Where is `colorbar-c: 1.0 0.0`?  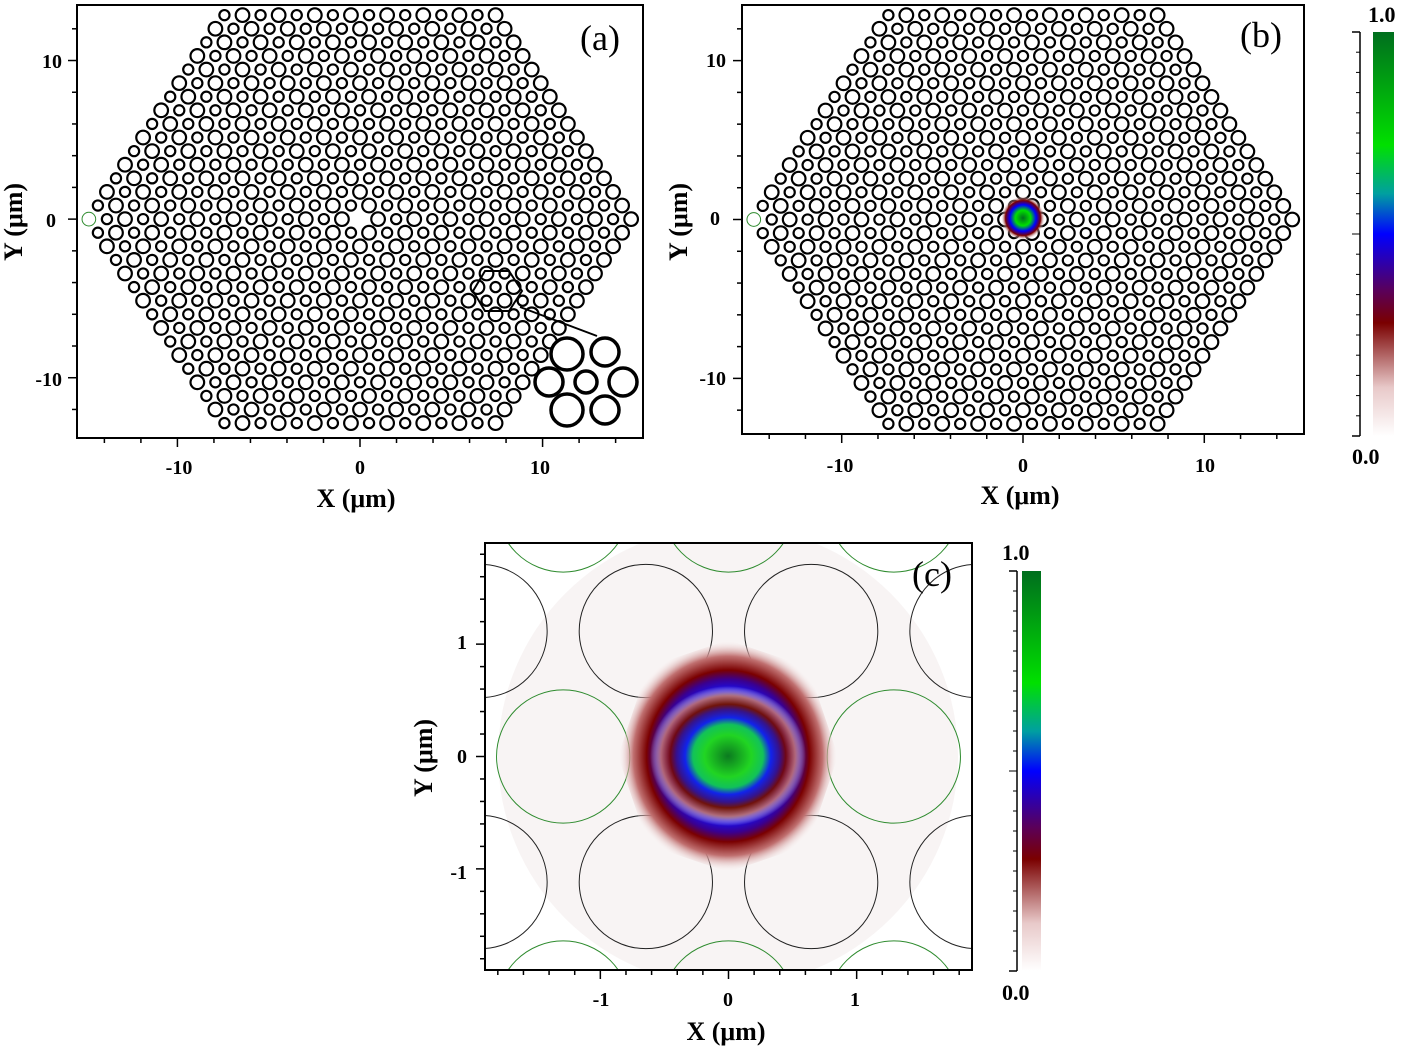 colorbar-c: 1.0 0.0 is located at coordinates (1021, 772).